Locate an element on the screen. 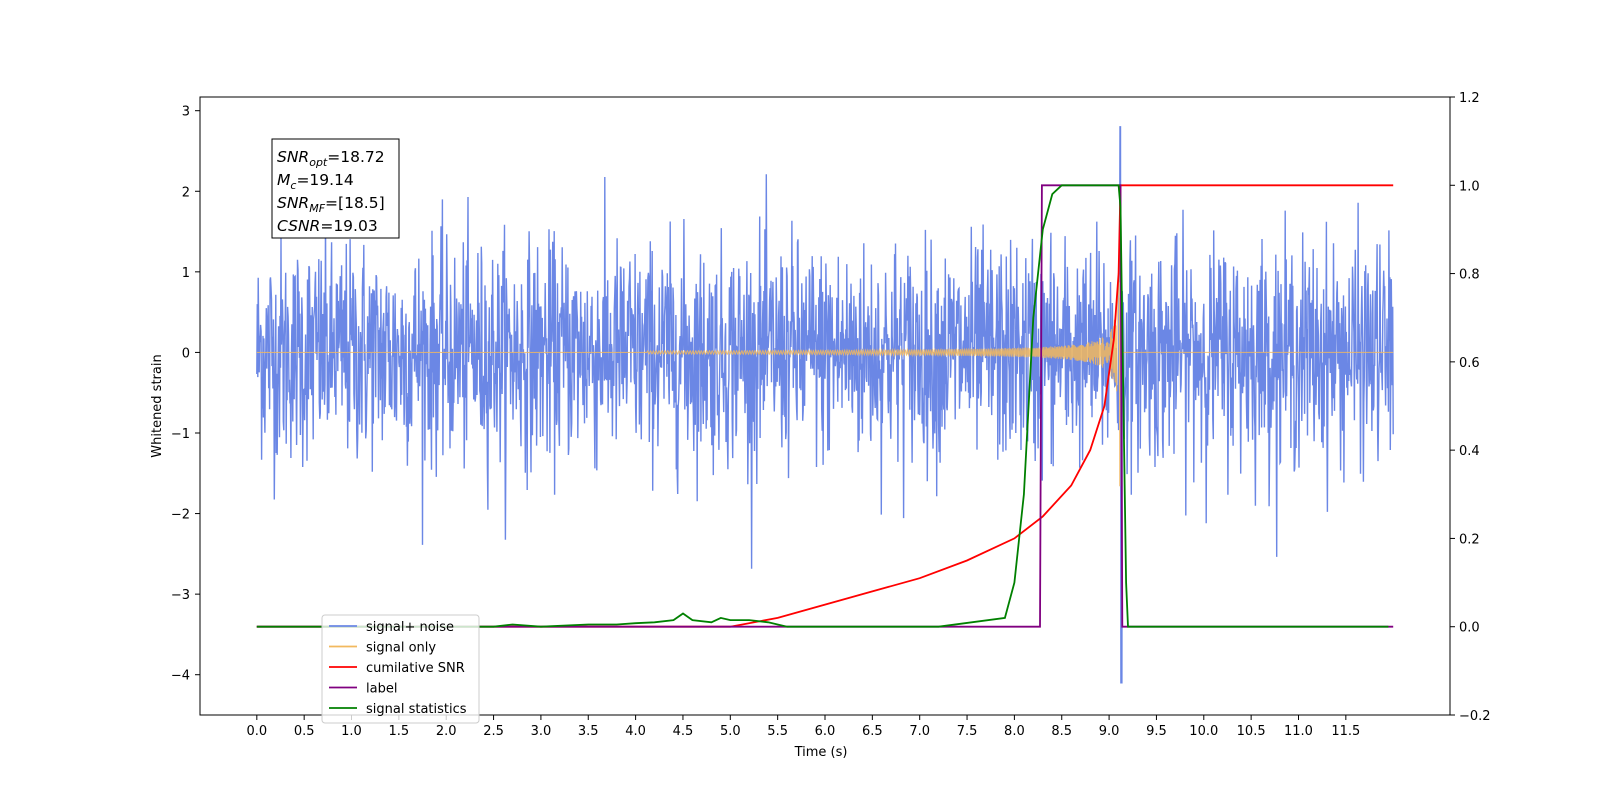 Image resolution: width=1600 pixels, height=800 pixels. x-tick-label: 3.5 is located at coordinates (588, 731).